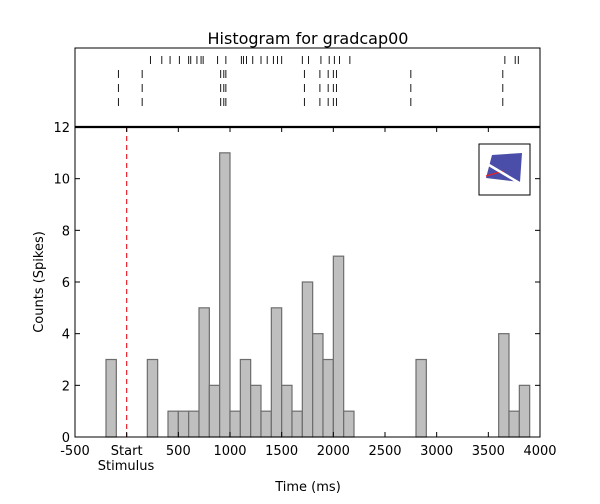 This screenshot has height=504, width=600. What do you see at coordinates (75, 451) in the screenshot?
I see `x-tick-label: -500` at bounding box center [75, 451].